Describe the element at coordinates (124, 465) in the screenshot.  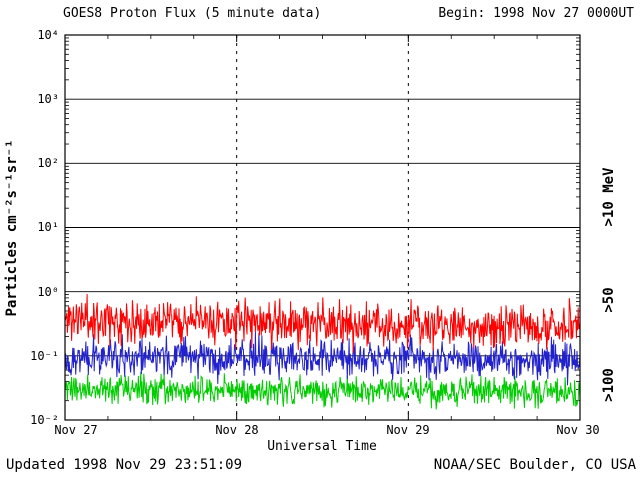
I see `updated-label: Updated 1998 Nov 29 23:51:09` at that location.